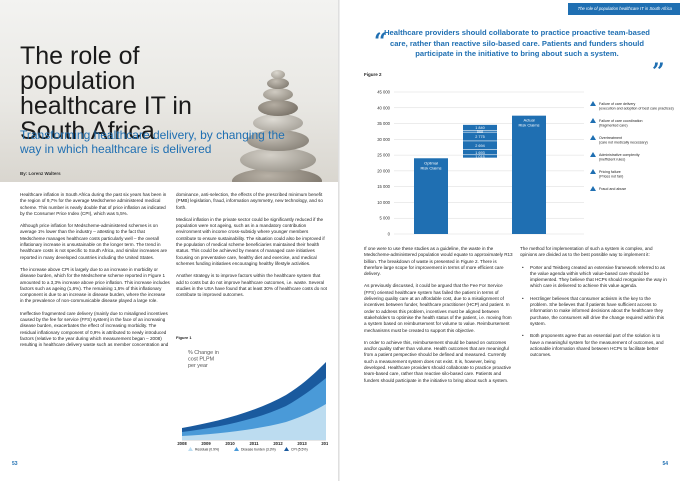 Image resolution: width=680 pixels, height=481 pixels. What do you see at coordinates (15, 464) in the screenshot?
I see `page-number-left: 53` at bounding box center [15, 464].